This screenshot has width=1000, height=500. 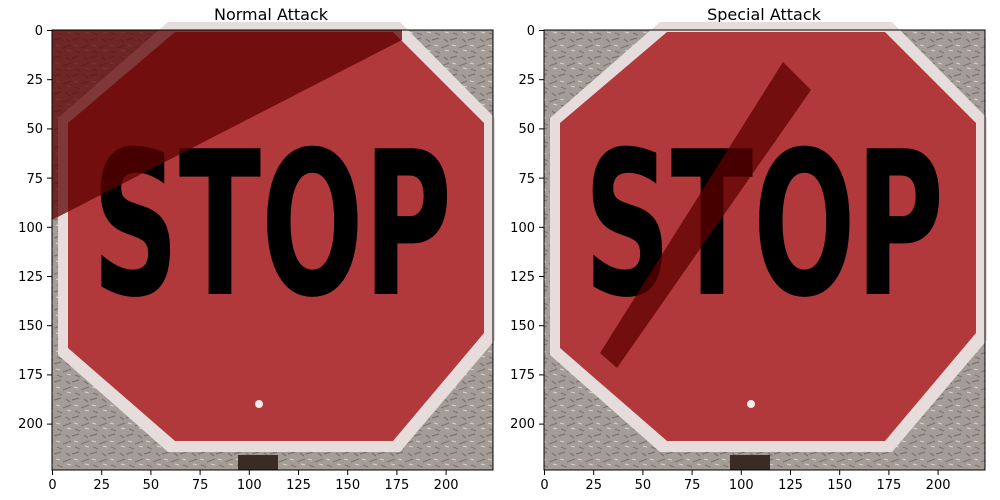 I want to click on attack-patch, so click(x=227, y=125).